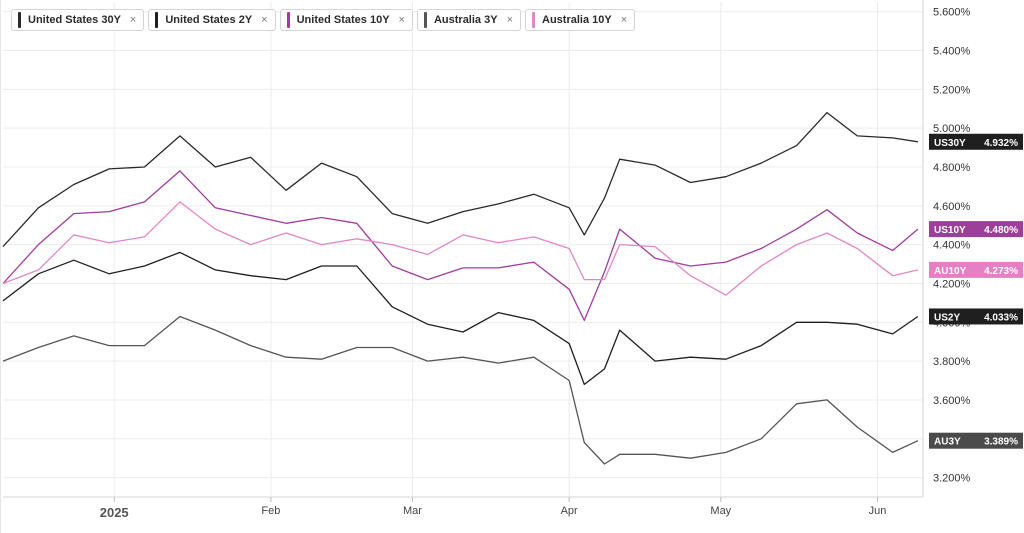 The height and width of the screenshot is (533, 1024). I want to click on y-tick-label: 4.800%, so click(952, 168).